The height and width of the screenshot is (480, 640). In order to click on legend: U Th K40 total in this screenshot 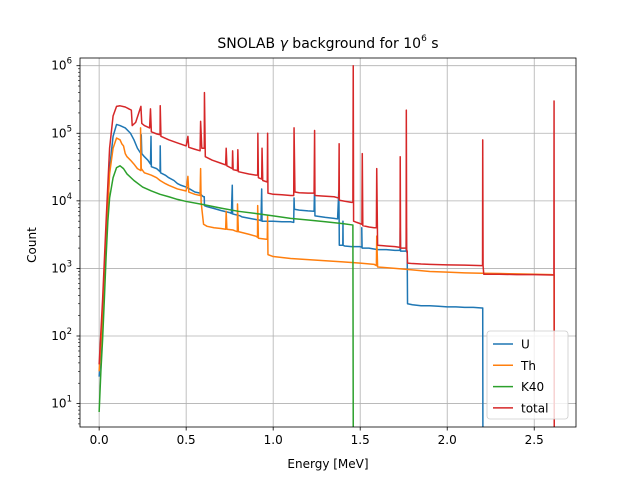, I will do `click(527, 375)`.